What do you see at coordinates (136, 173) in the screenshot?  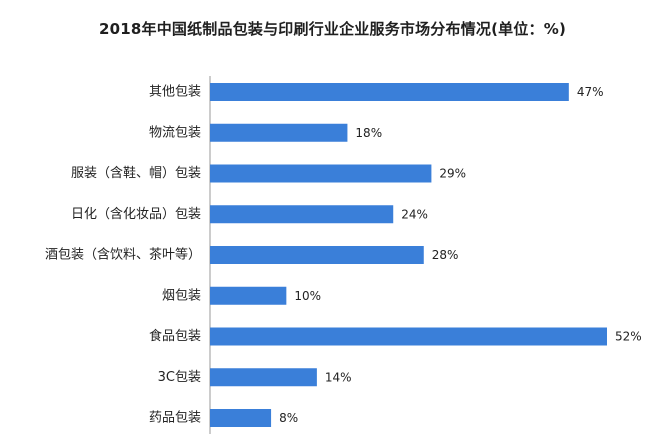 I see `category-label: 服装（含鞋、帽）包装` at bounding box center [136, 173].